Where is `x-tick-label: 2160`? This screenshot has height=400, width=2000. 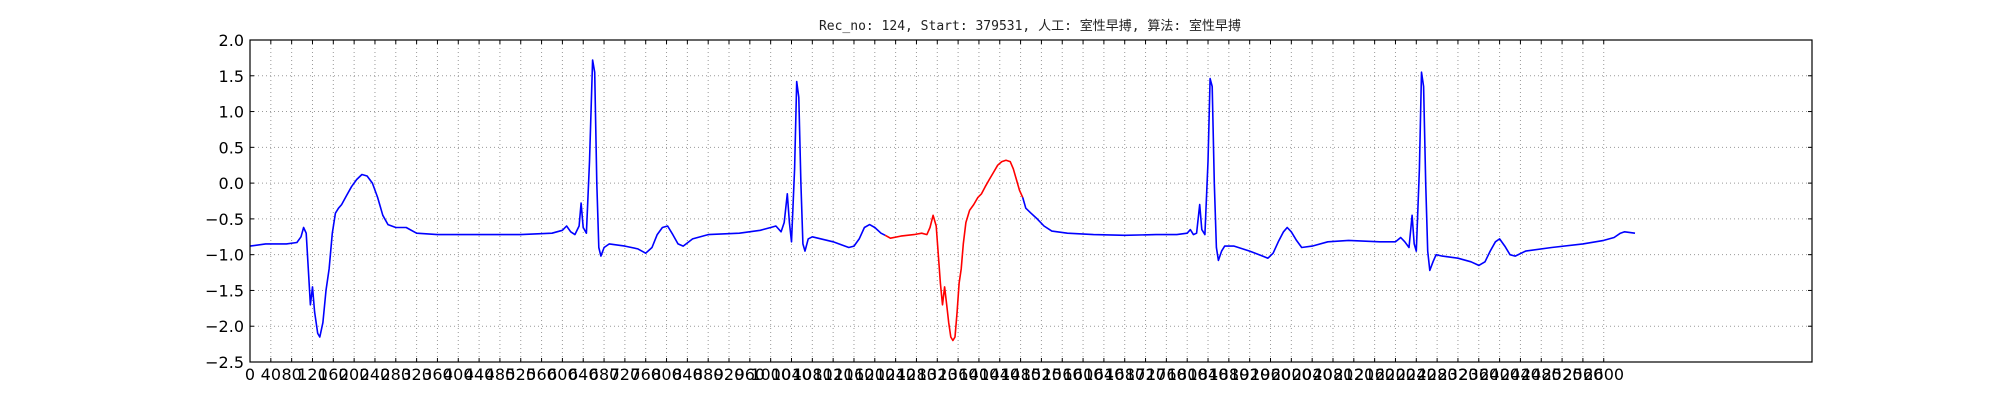
x-tick-label: 2160 is located at coordinates (1374, 374).